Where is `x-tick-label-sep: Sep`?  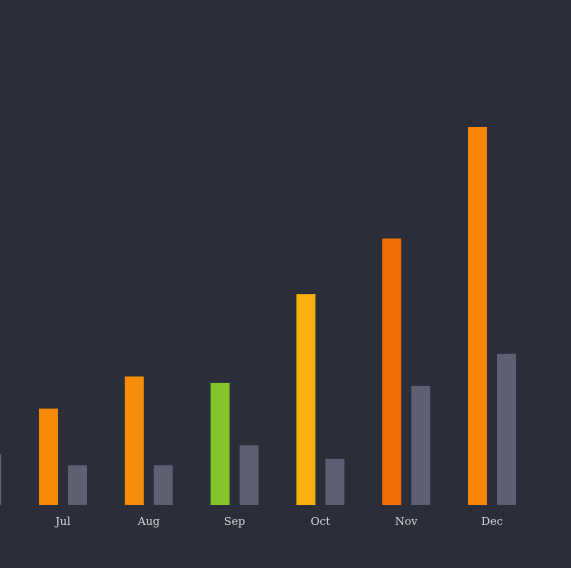
x-tick-label-sep: Sep is located at coordinates (234, 521).